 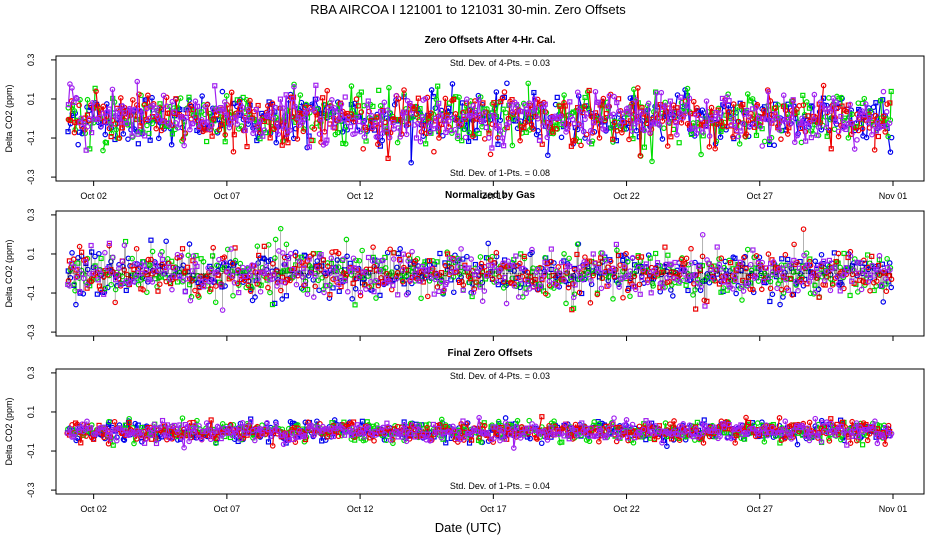 I want to click on y-axis-label: Delta CO2 (ppm), so click(x=9, y=273).